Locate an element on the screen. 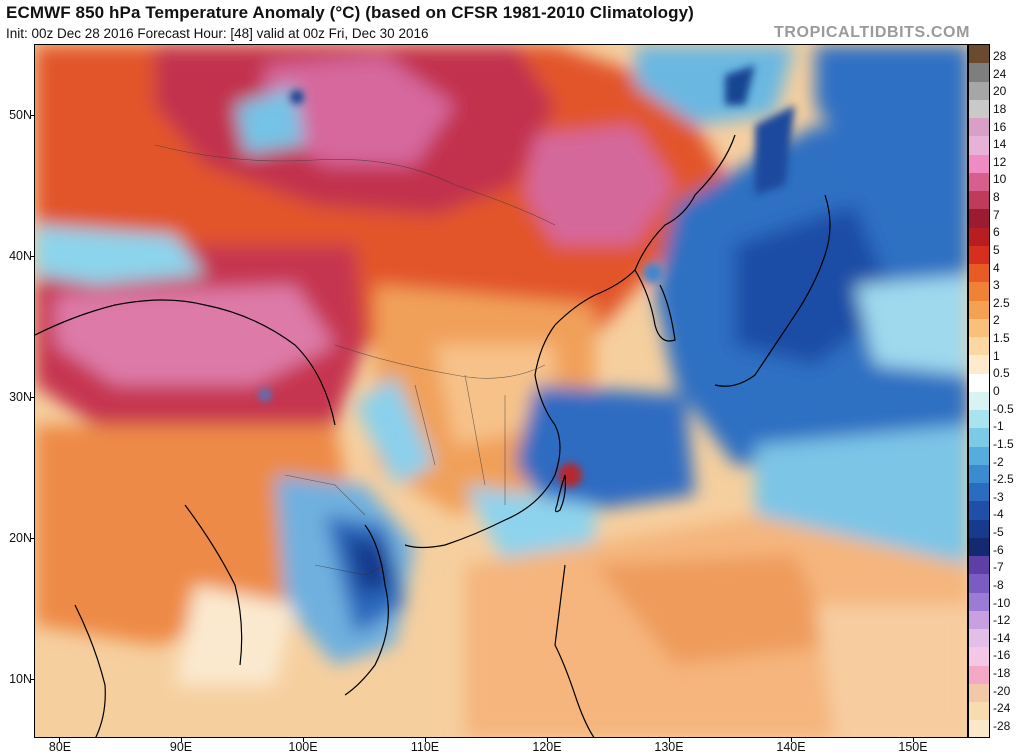 This screenshot has height=756, width=1024. lon-label-130e: 130E is located at coordinates (669, 747).